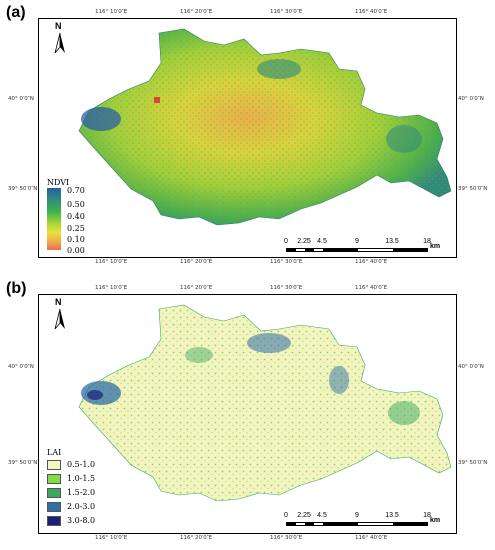 The image size is (495, 550). I want to click on legend-item: 1.5-2.0, so click(87, 493).